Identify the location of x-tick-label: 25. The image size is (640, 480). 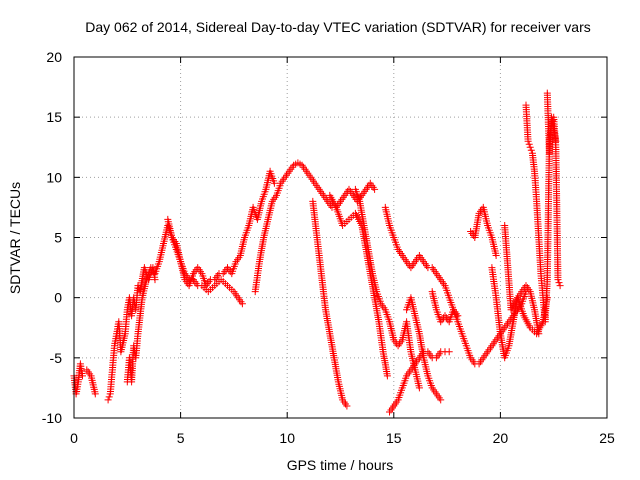
(607, 438).